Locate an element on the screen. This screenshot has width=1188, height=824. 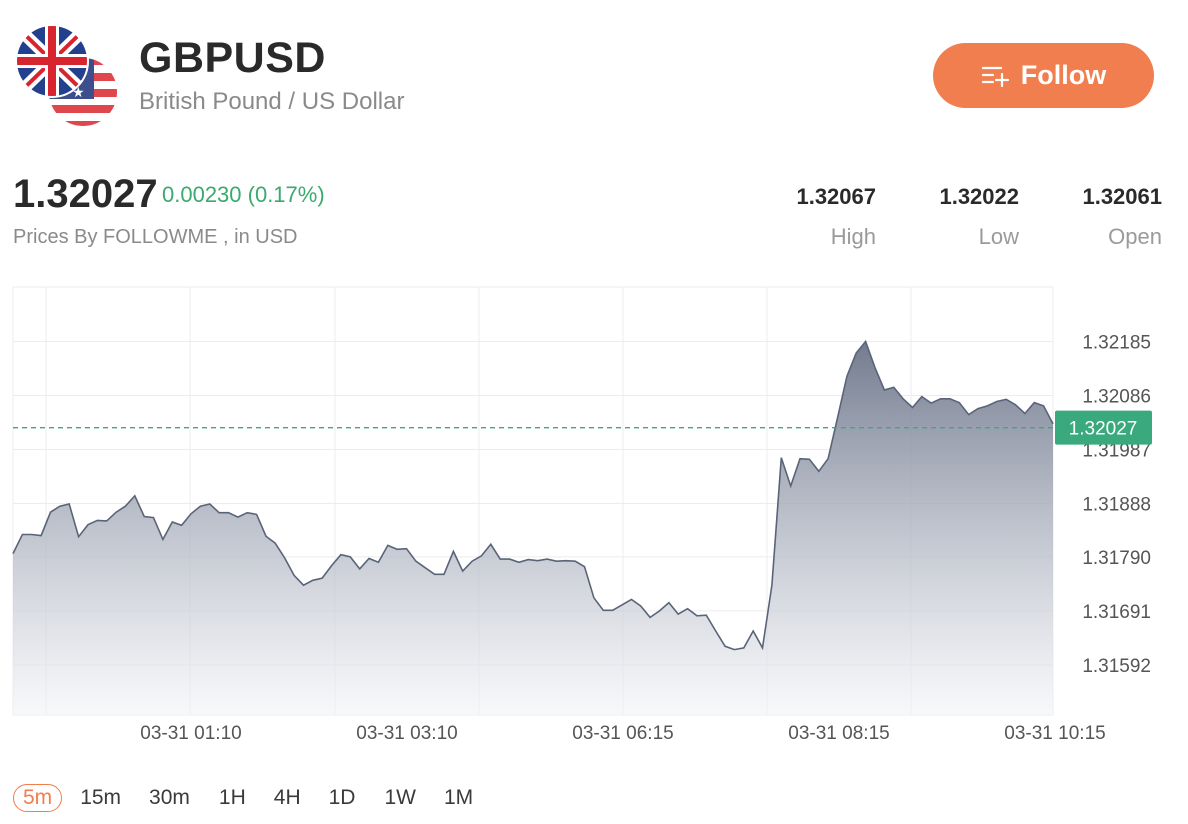
y-tick-label: 1.32185 is located at coordinates (1116, 343).